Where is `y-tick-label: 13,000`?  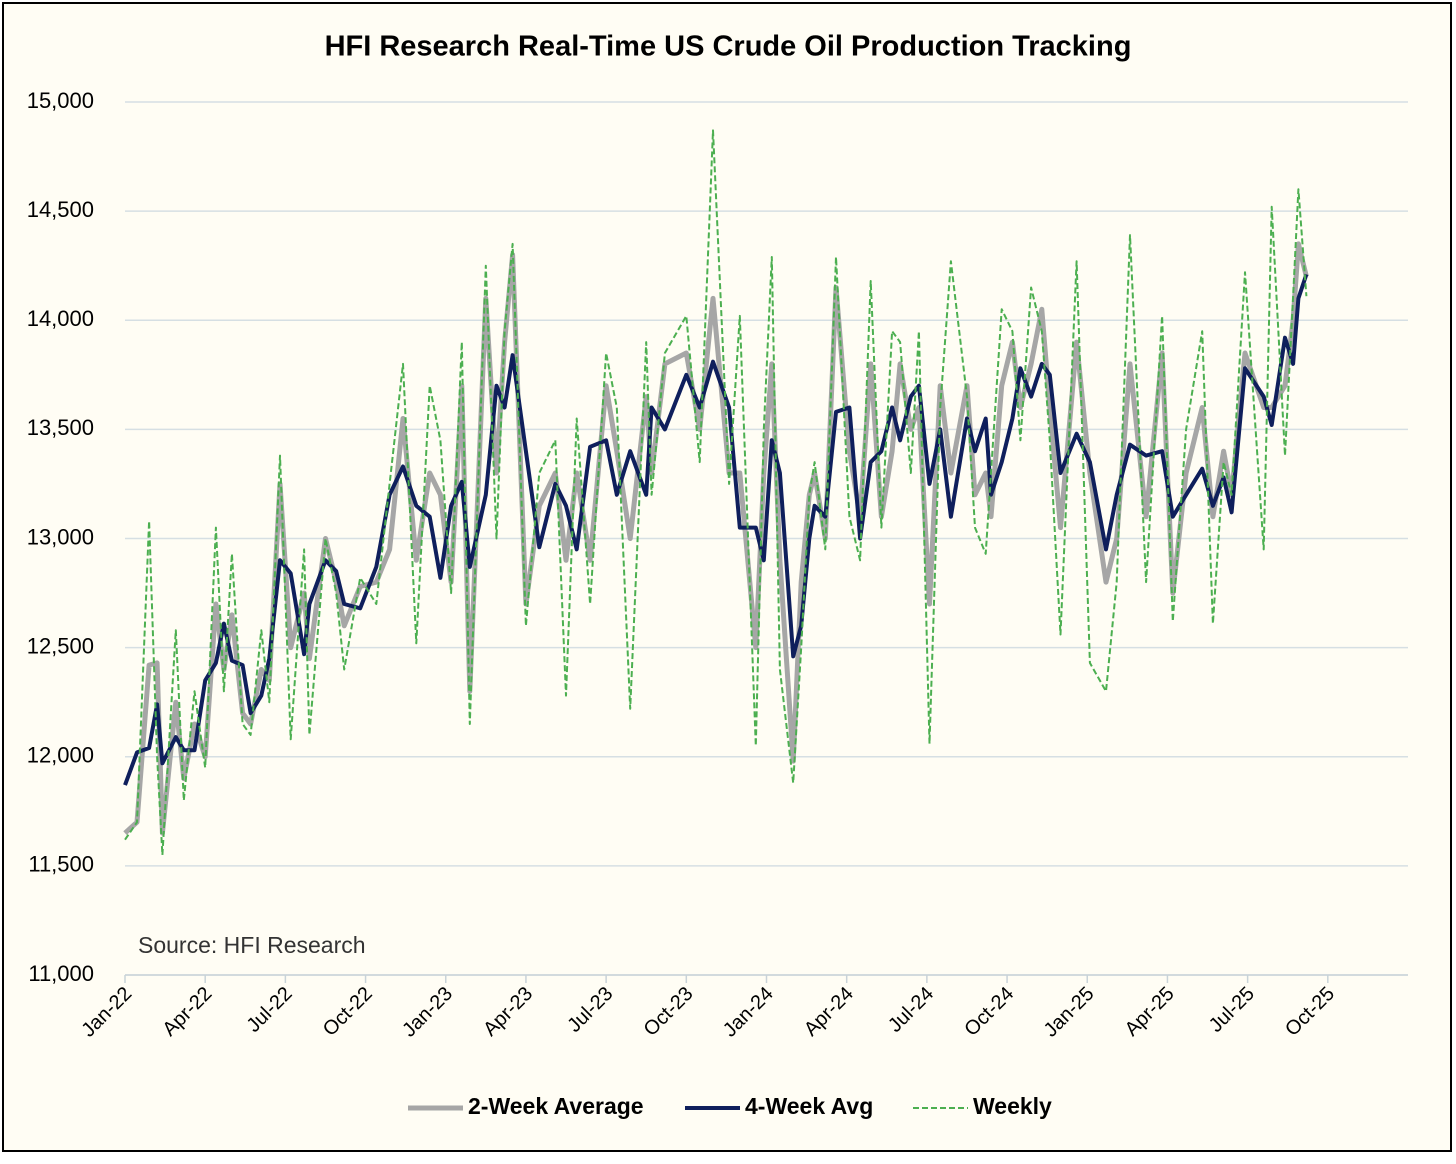
y-tick-label: 13,000 is located at coordinates (60, 536).